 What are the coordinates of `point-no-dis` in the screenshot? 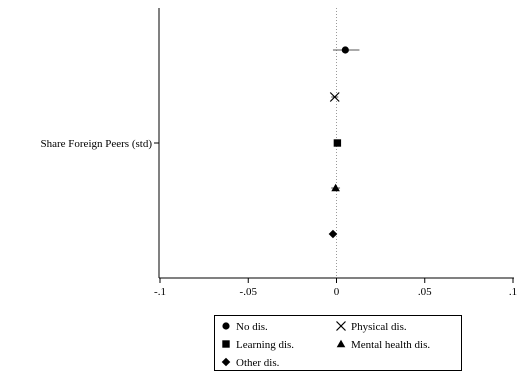 It's located at (345, 50).